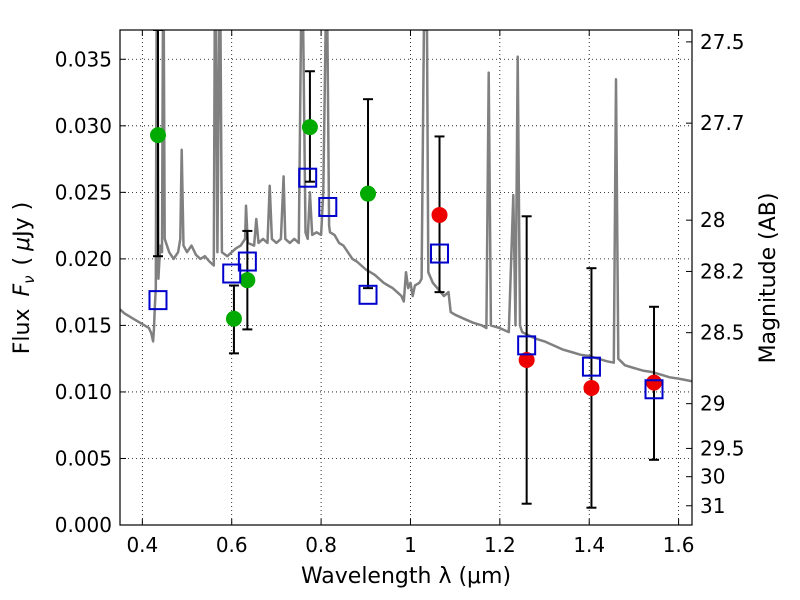 The width and height of the screenshot is (800, 600). I want to click on y-tick-label: 0.020, so click(83, 259).